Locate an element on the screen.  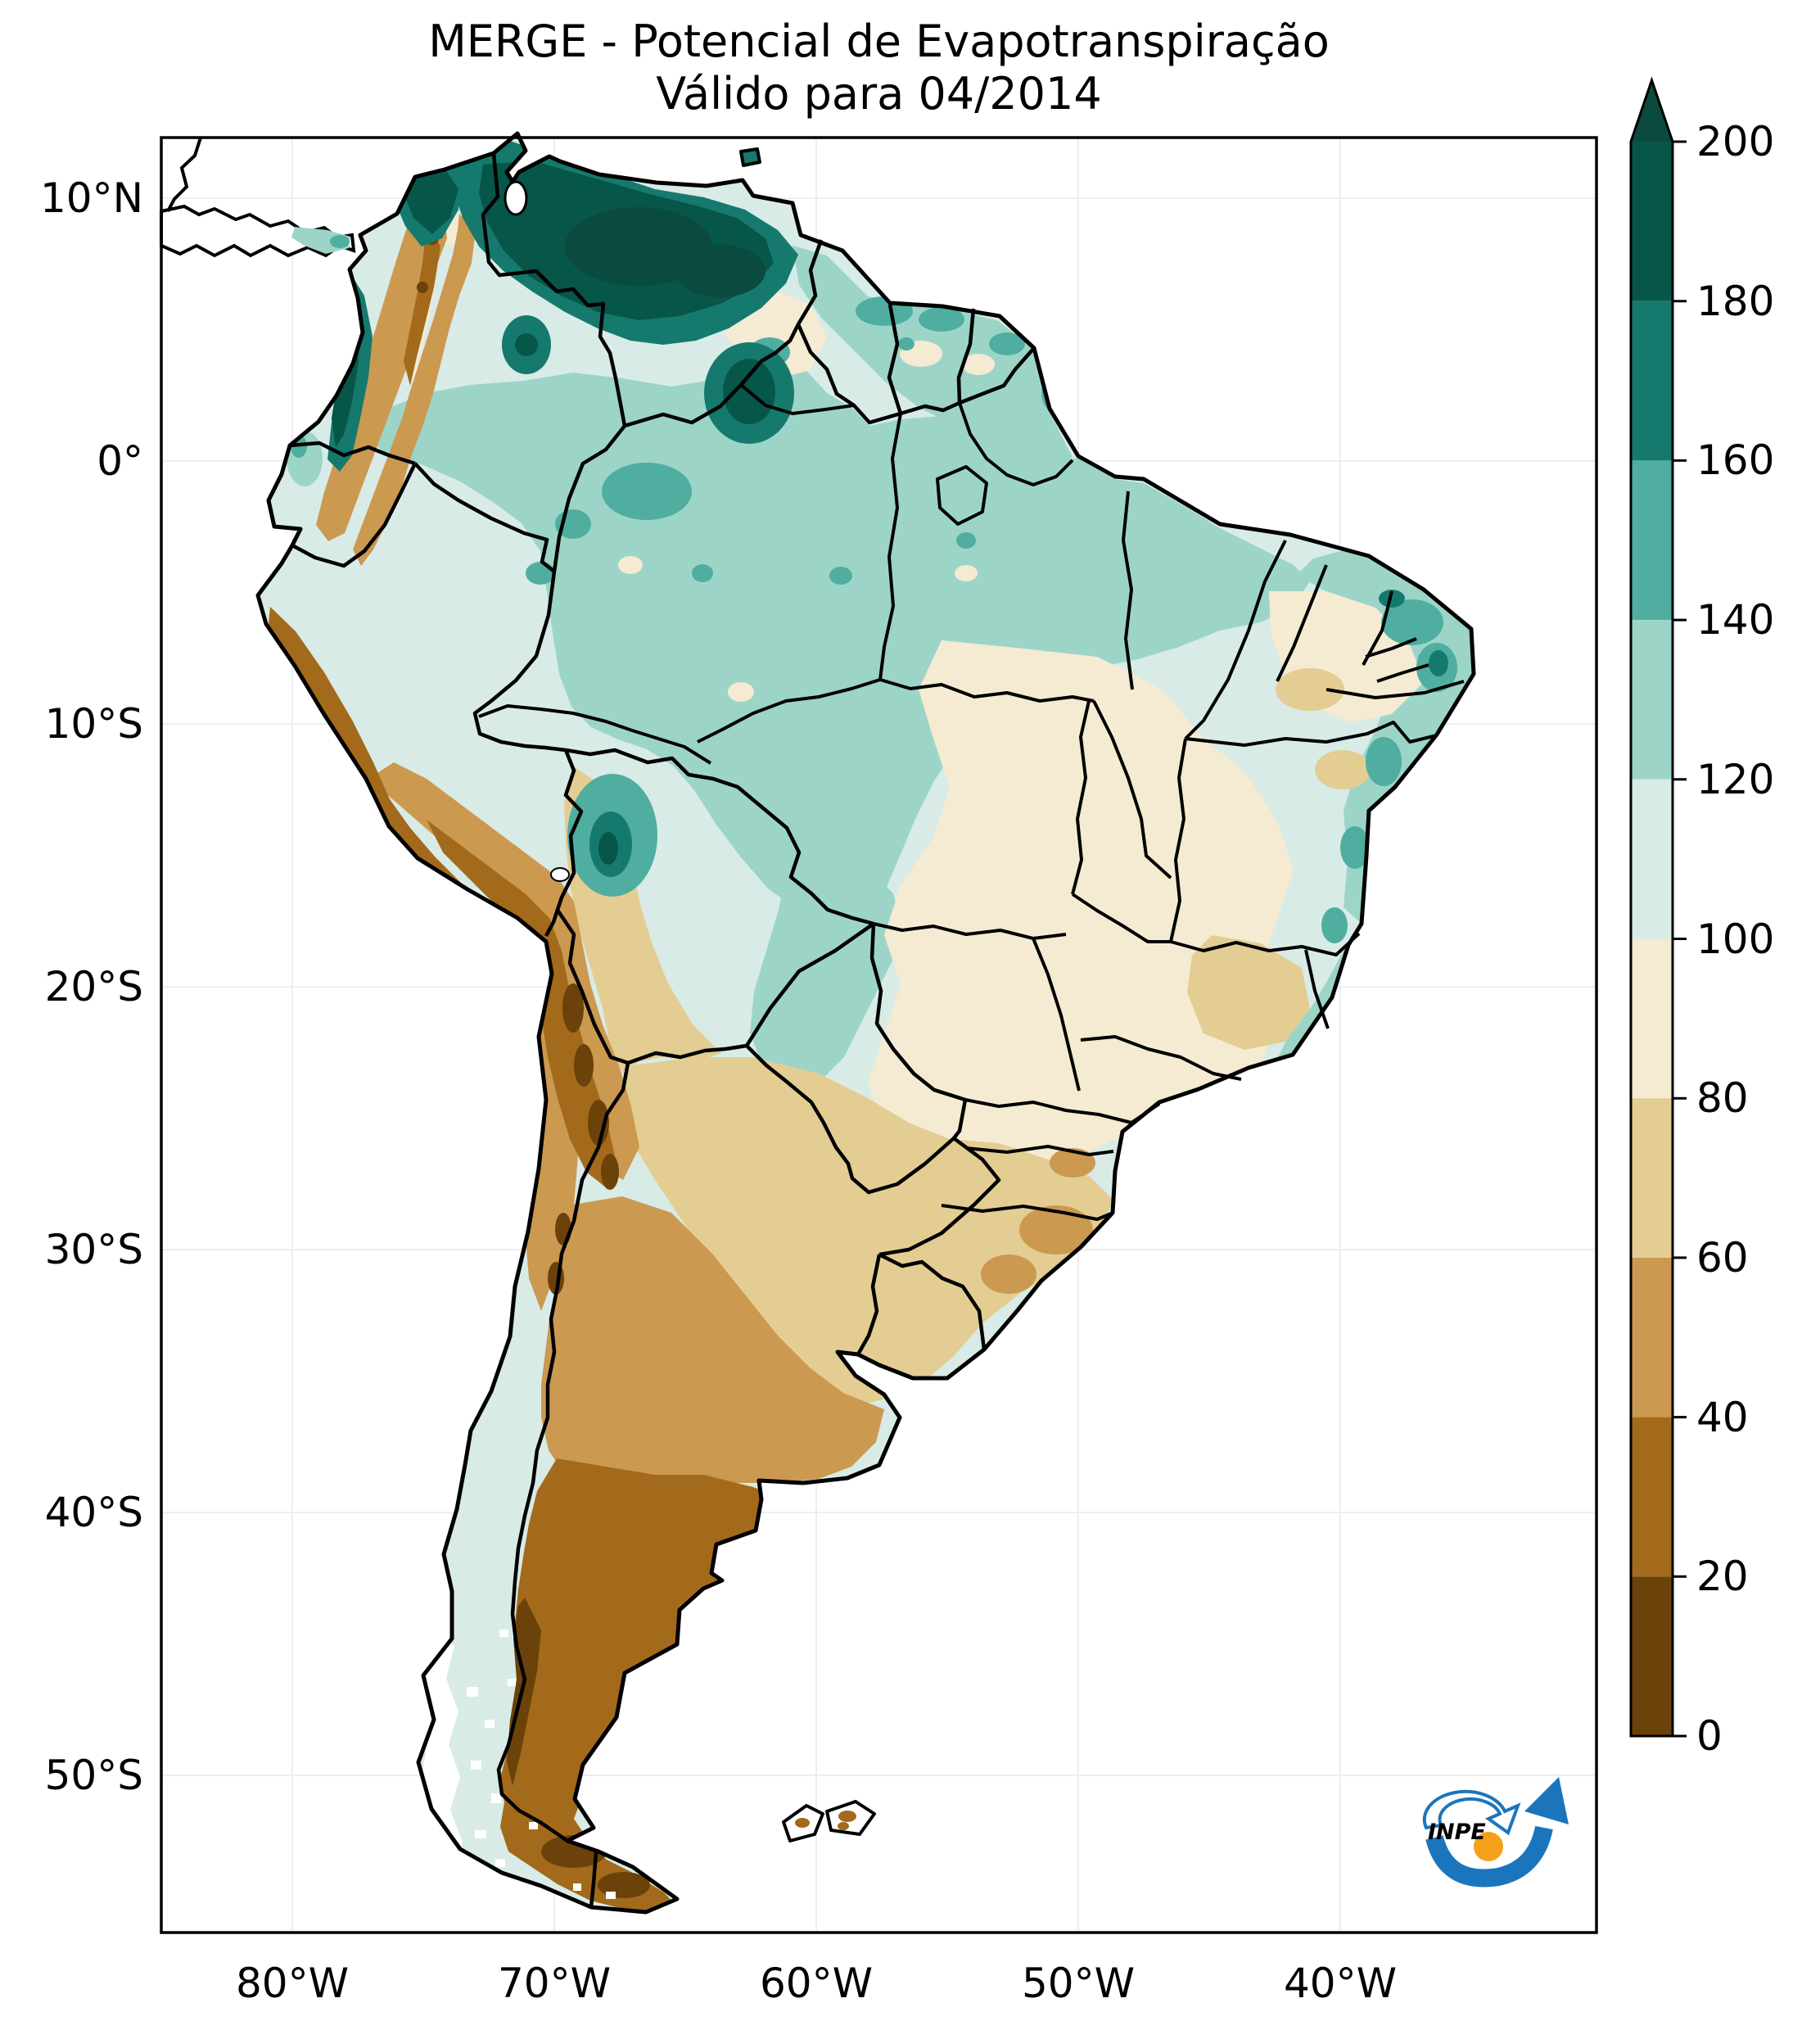
islands is located at coordinates (863, 994).